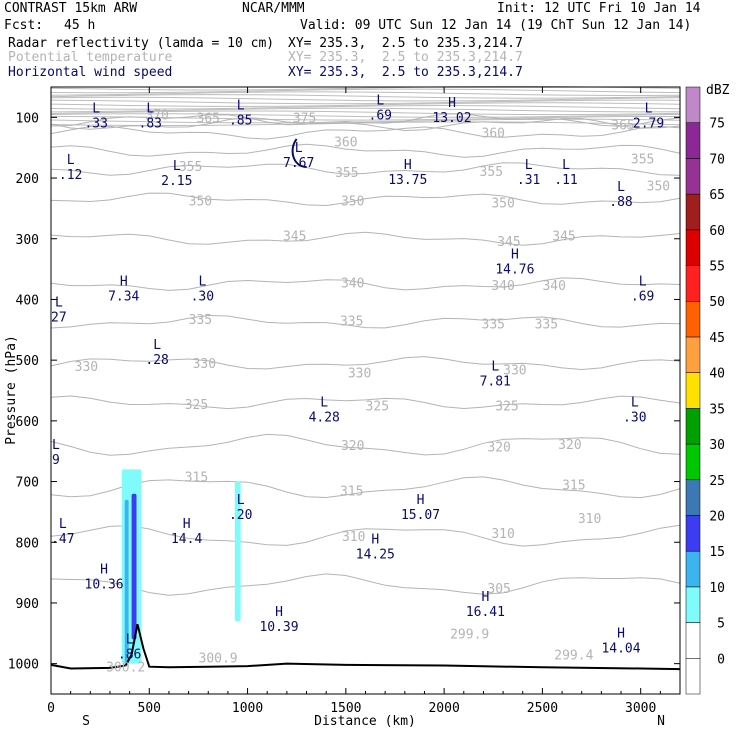 The height and width of the screenshot is (740, 740). I want to click on theta-label: 300.2, so click(125, 668).